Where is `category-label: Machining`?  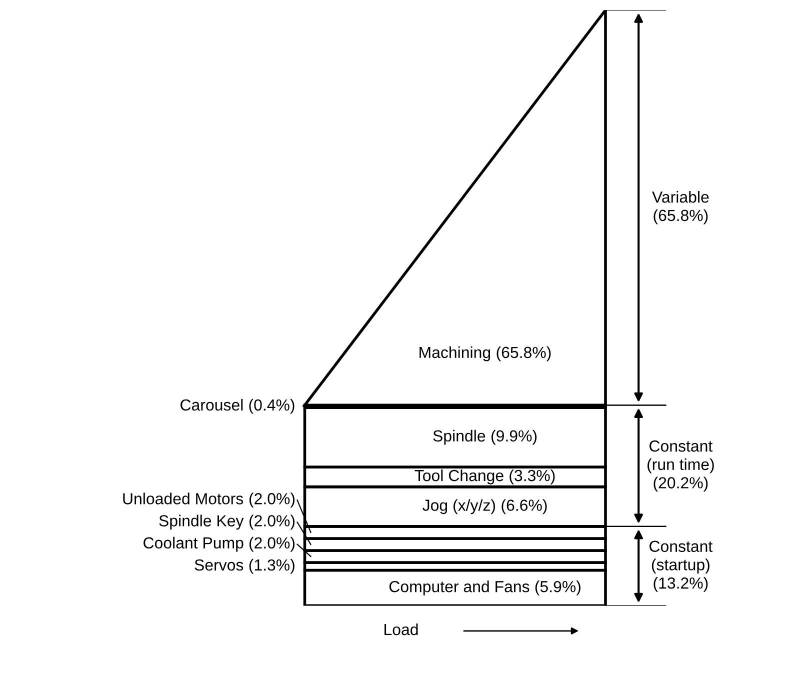 category-label: Machining is located at coordinates (455, 354).